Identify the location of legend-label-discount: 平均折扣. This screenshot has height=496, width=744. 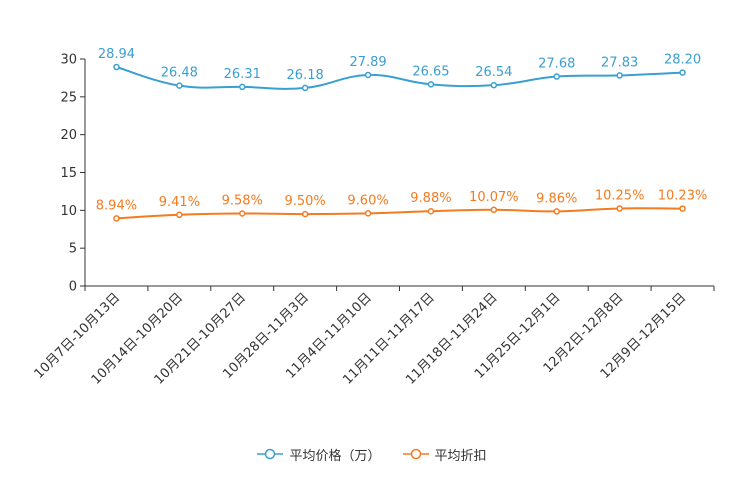
(460, 456).